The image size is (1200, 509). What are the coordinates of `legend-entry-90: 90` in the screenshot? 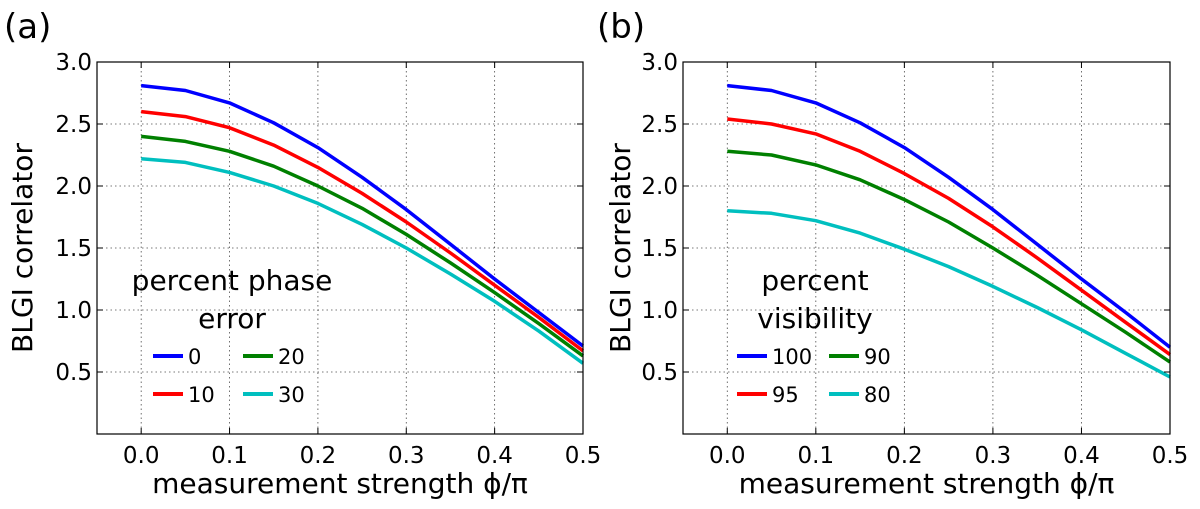 It's located at (877, 357).